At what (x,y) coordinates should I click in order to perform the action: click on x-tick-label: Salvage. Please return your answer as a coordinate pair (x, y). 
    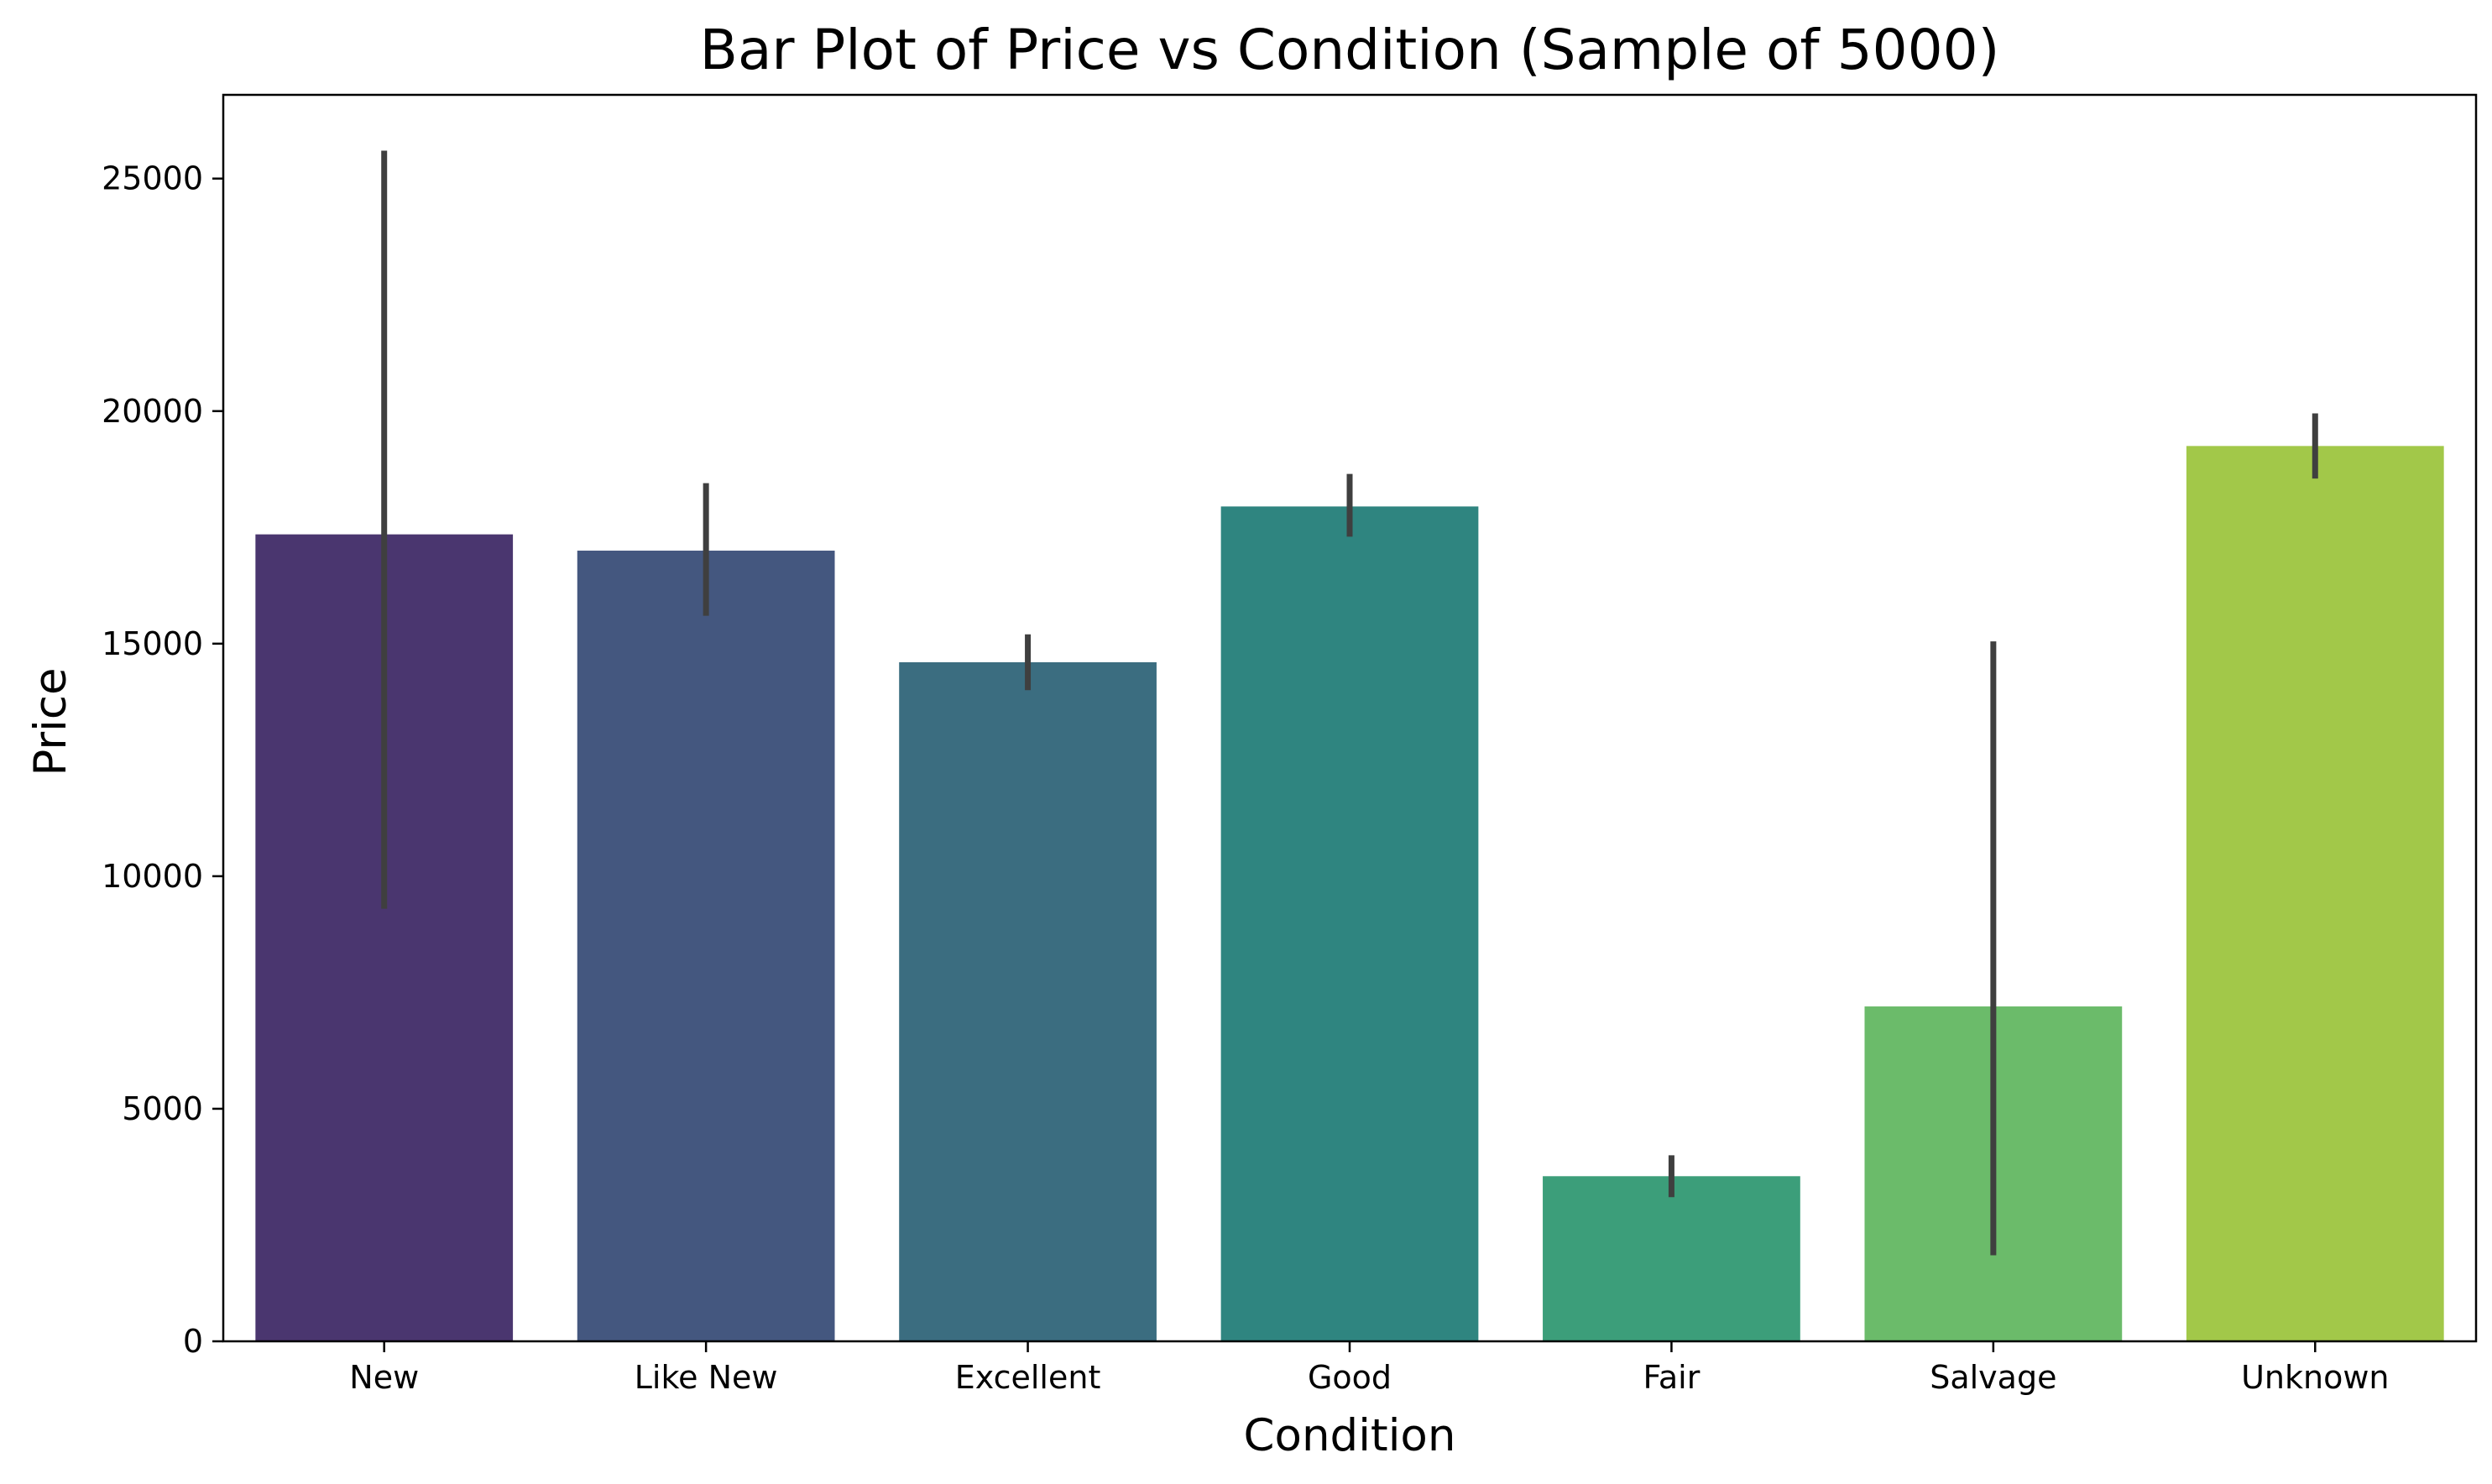
    Looking at the image, I should click on (1993, 1377).